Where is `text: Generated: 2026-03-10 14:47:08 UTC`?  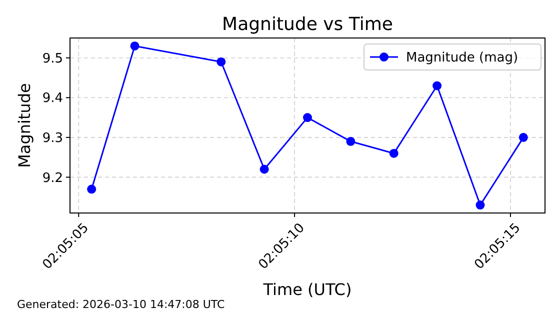
text: Generated: 2026-03-10 14:47:08 UTC is located at coordinates (121, 304).